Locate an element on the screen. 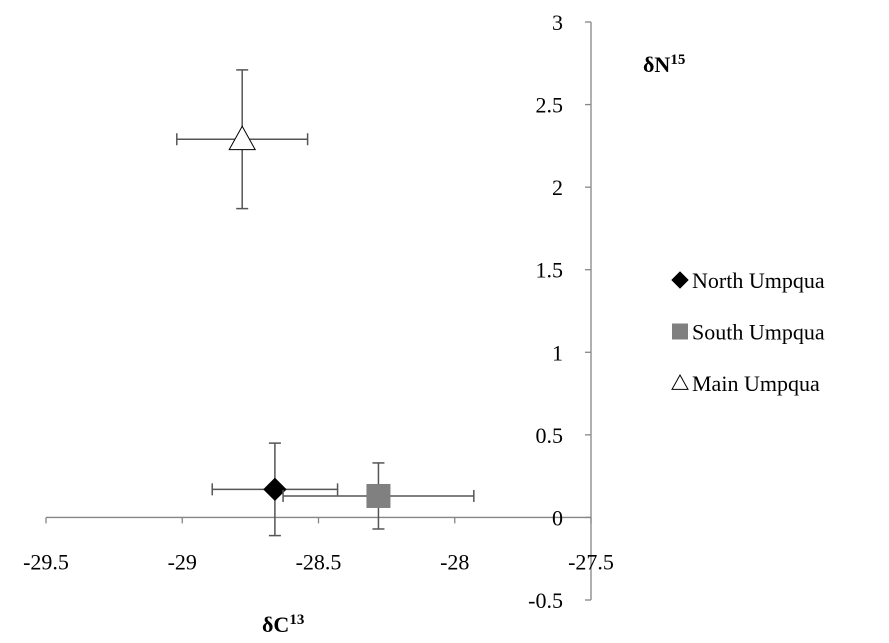  legend-label: North Umpqua is located at coordinates (758, 280).